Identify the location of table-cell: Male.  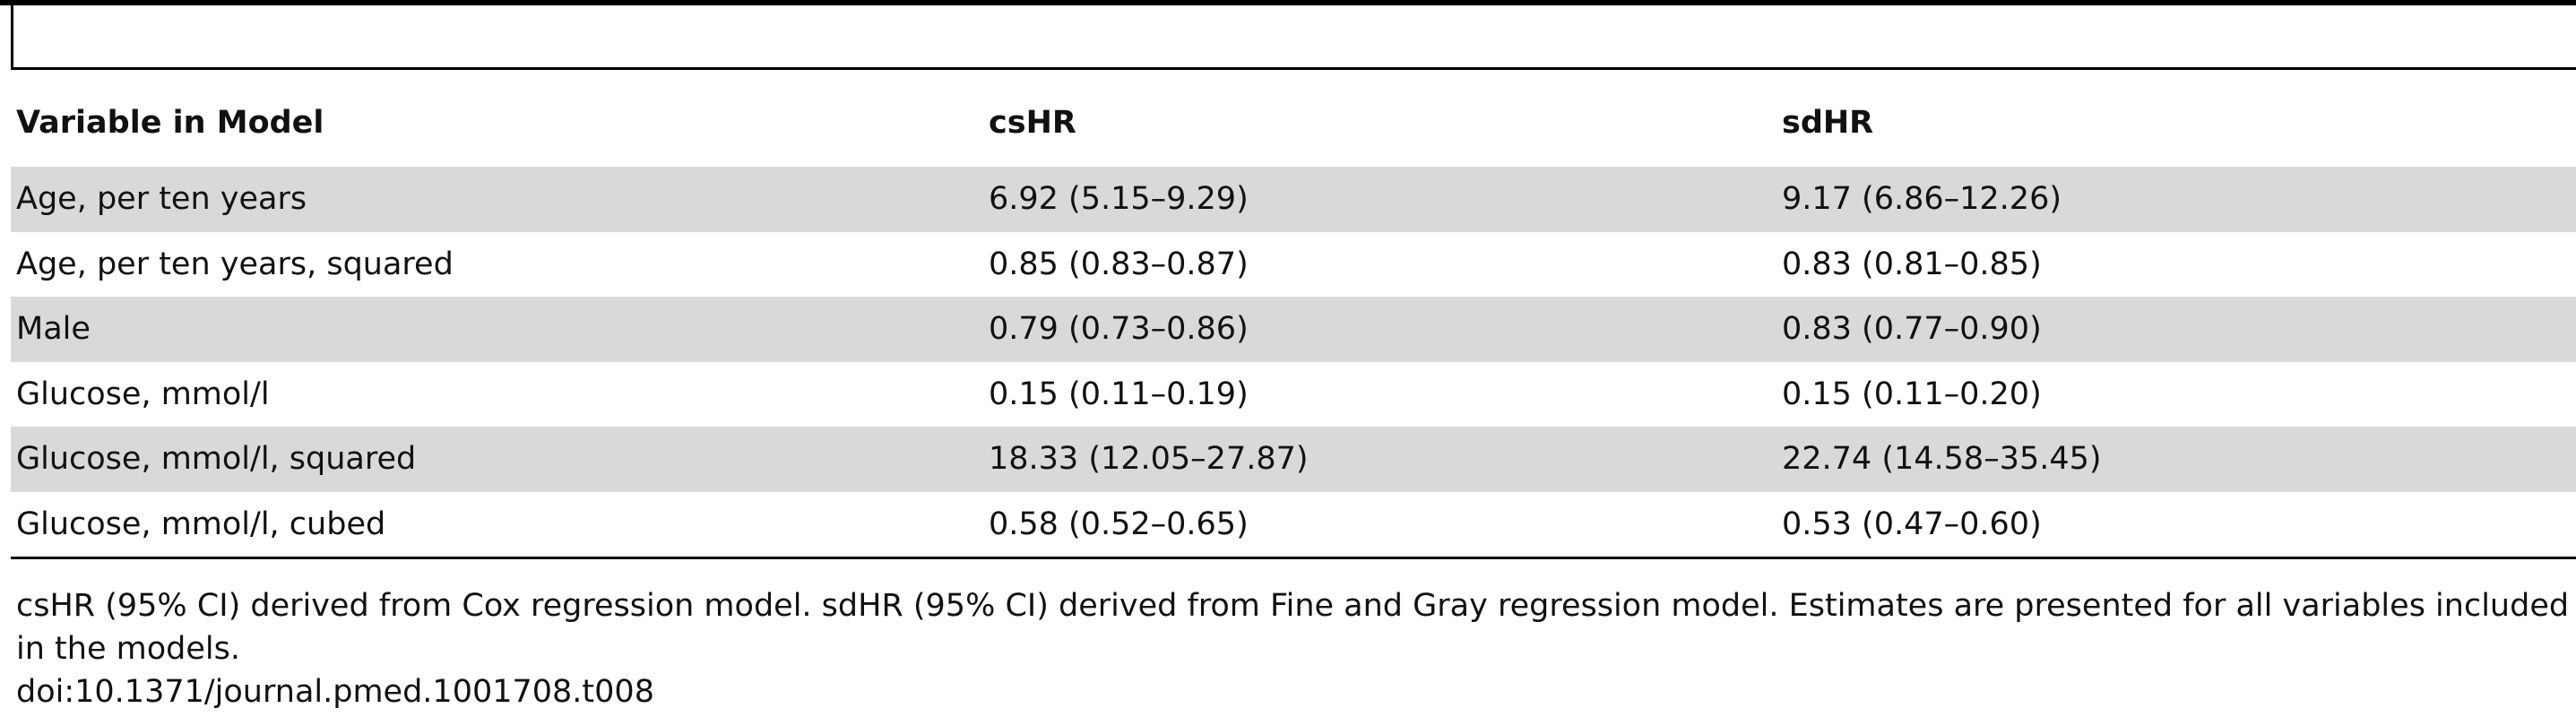
(53, 329).